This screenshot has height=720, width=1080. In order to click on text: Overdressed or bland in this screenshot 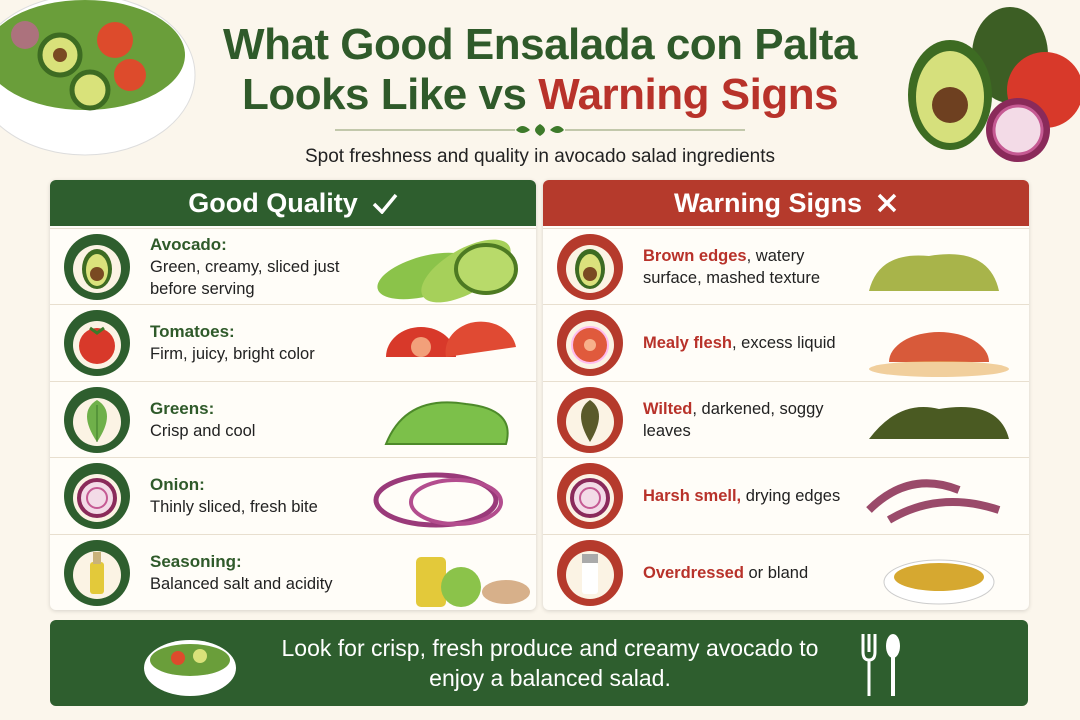, I will do `click(748, 572)`.